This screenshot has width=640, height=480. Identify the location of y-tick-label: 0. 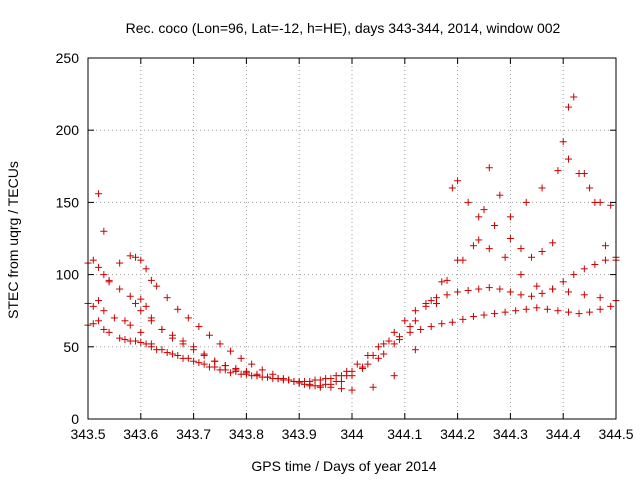
(75, 419).